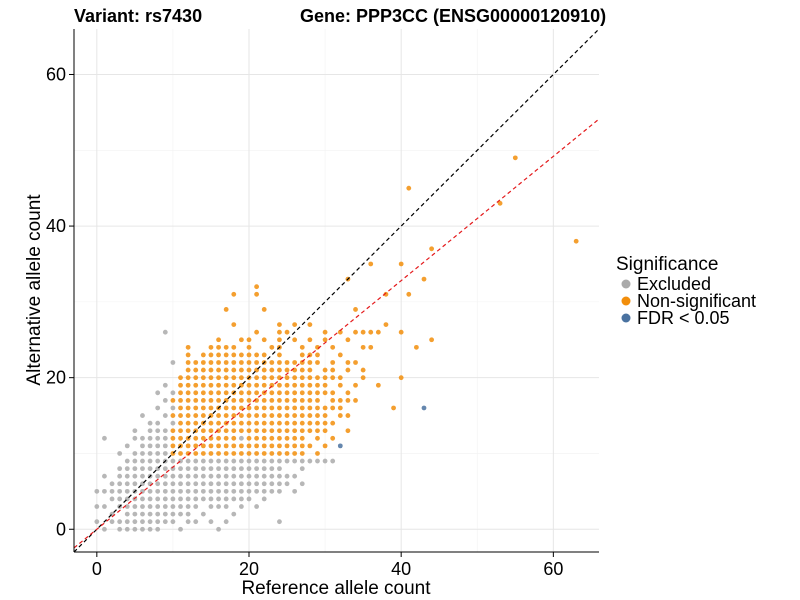 The height and width of the screenshot is (600, 800). Describe the element at coordinates (626, 318) in the screenshot. I see `legend-marker-fdr` at that location.